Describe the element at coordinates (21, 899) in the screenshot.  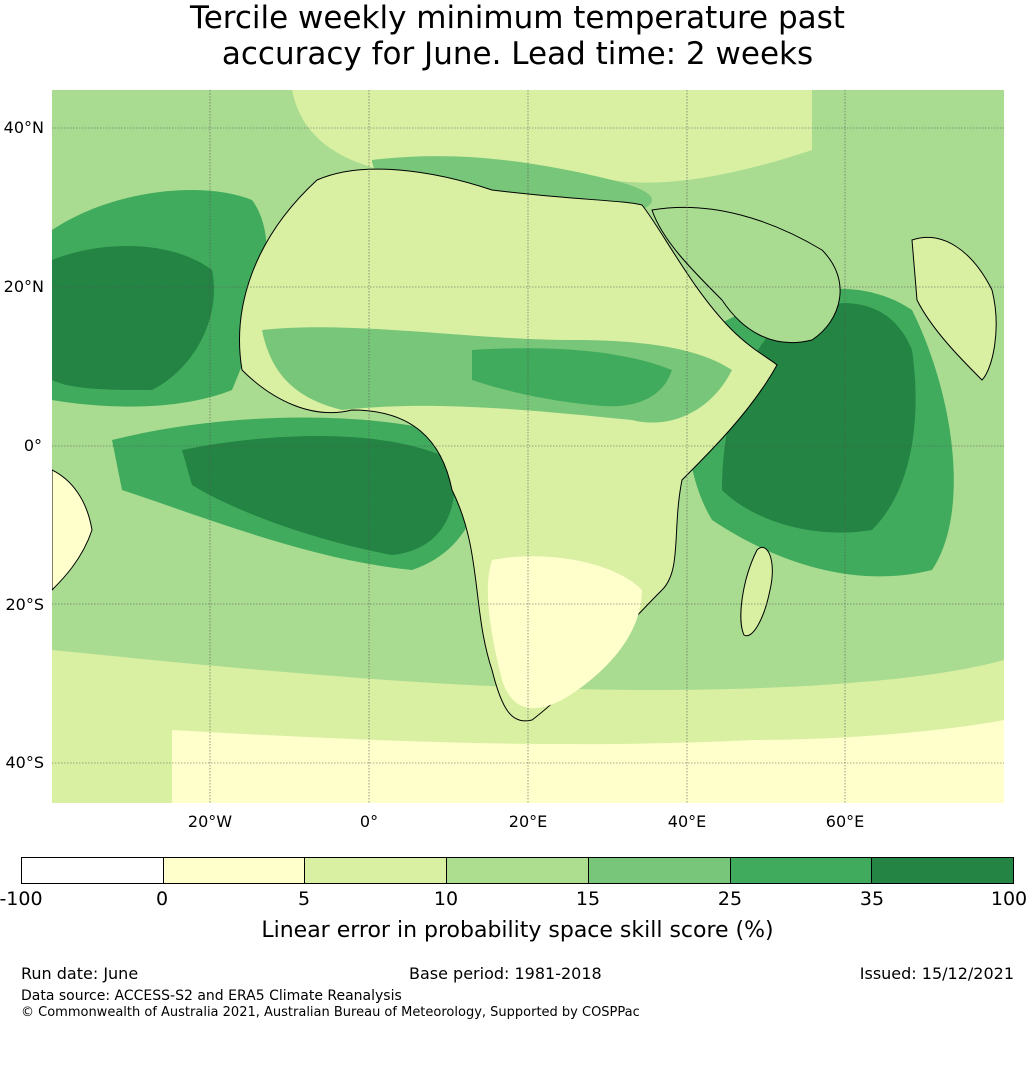
I see `colorbar-tick-1: -100` at that location.